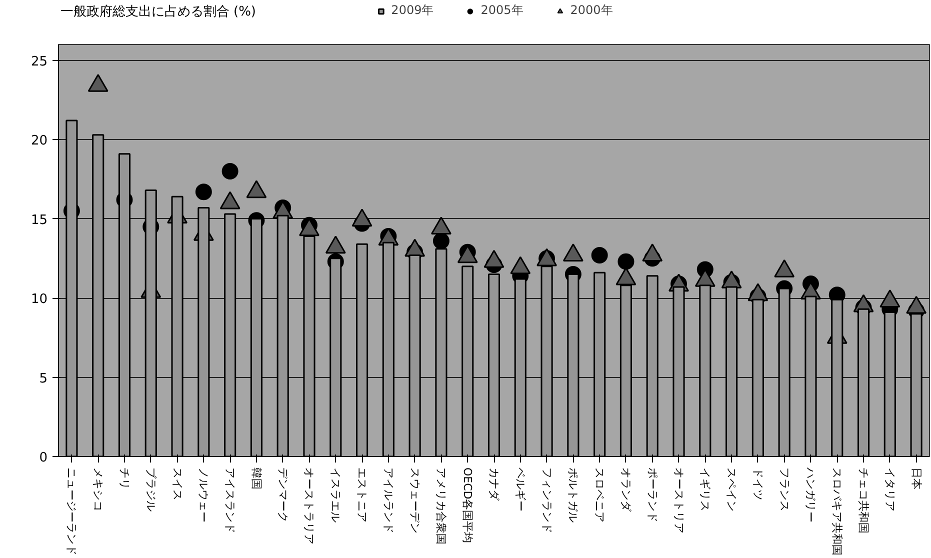 This screenshot has height=558, width=931. Describe the element at coordinates (705, 490) in the screenshot. I see `x-tick-label: イギリス` at that location.